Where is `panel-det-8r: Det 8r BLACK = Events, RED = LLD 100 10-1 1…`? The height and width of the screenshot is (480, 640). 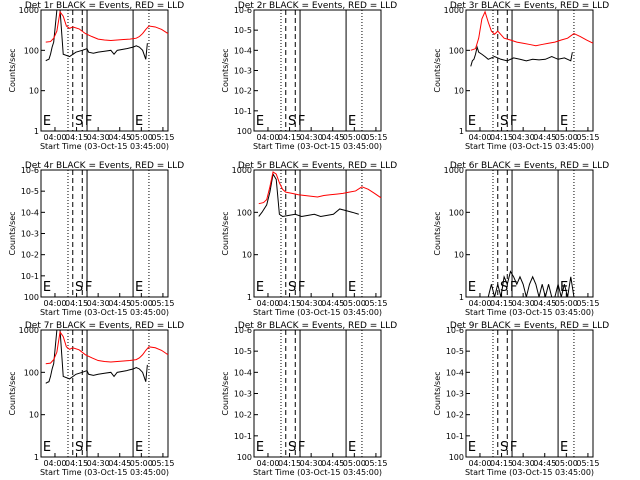 panel-det-8r: Det 8r BLACK = Events, RED = LLD 100 10-1 1… is located at coordinates (309, 399).